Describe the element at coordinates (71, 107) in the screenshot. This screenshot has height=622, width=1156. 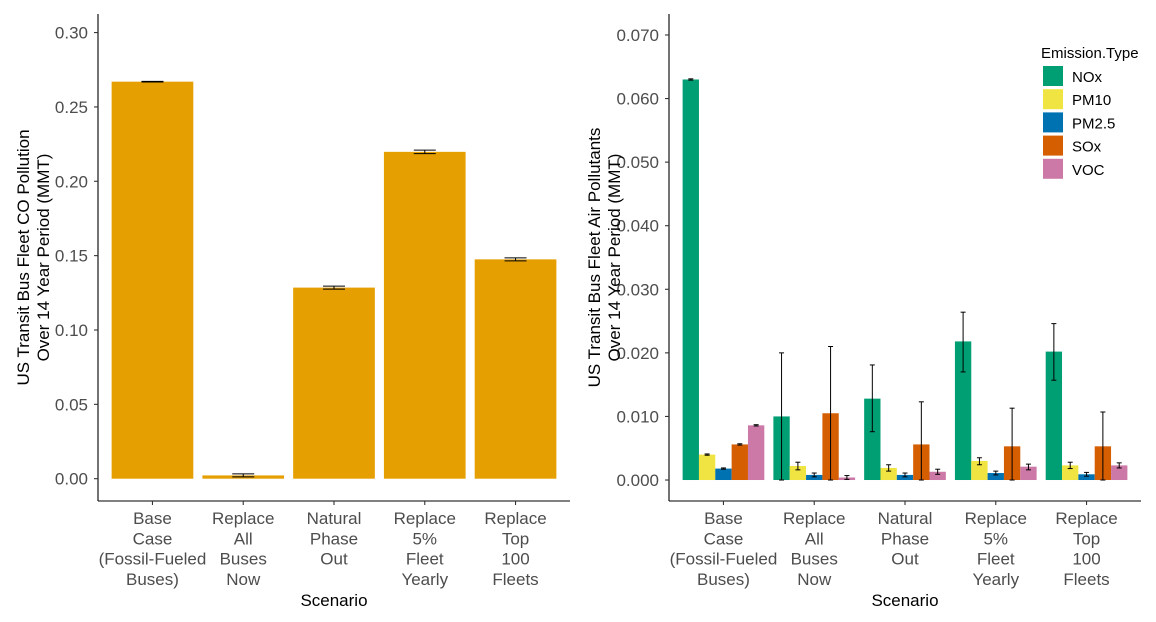
I see `y-tick-label: 0.25` at that location.